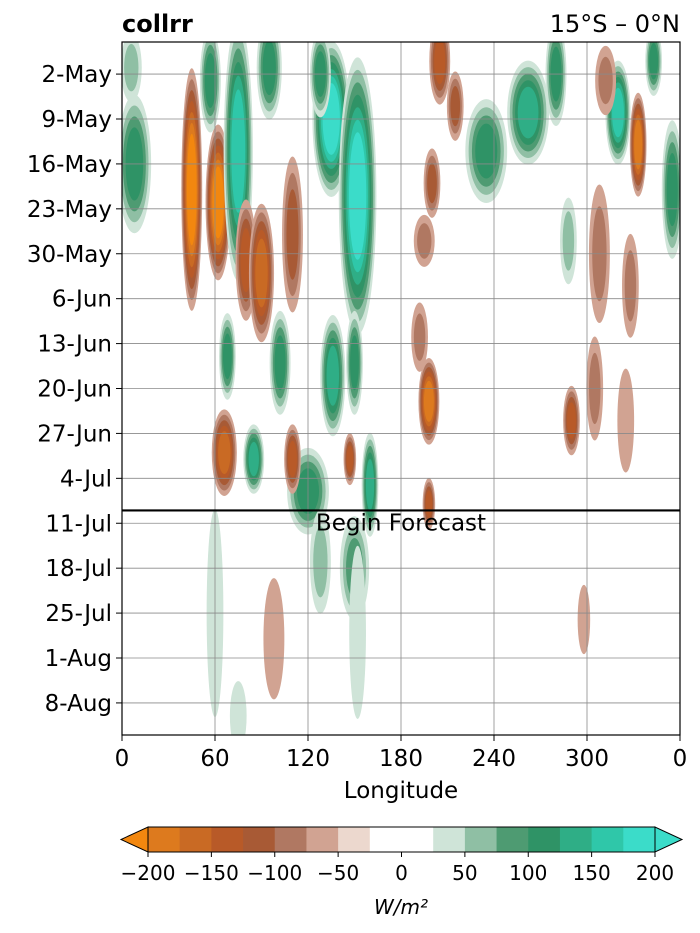 This screenshot has width=700, height=933. What do you see at coordinates (308, 759) in the screenshot?
I see `x-tick-label: 120` at bounding box center [308, 759].